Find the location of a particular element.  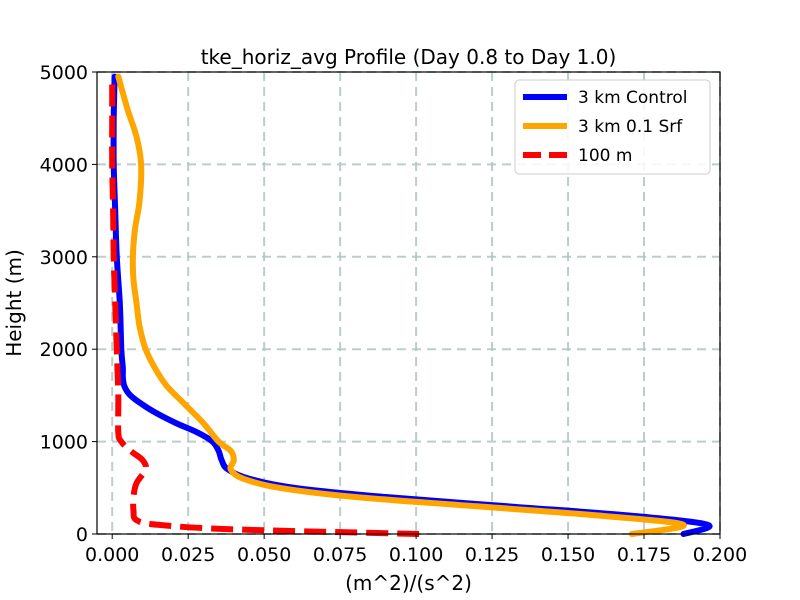

y-tick-label: 0 is located at coordinates (82, 535).